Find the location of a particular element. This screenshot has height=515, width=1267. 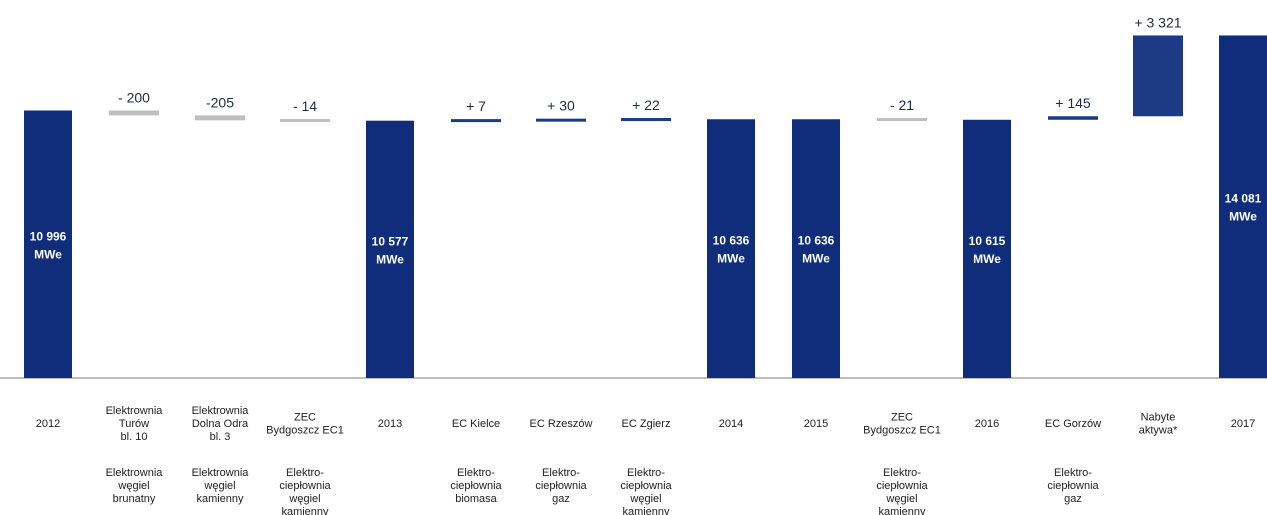

type-label-elektrownia-dolna-odra-bl-3-line-2: węgiel is located at coordinates (219, 486).